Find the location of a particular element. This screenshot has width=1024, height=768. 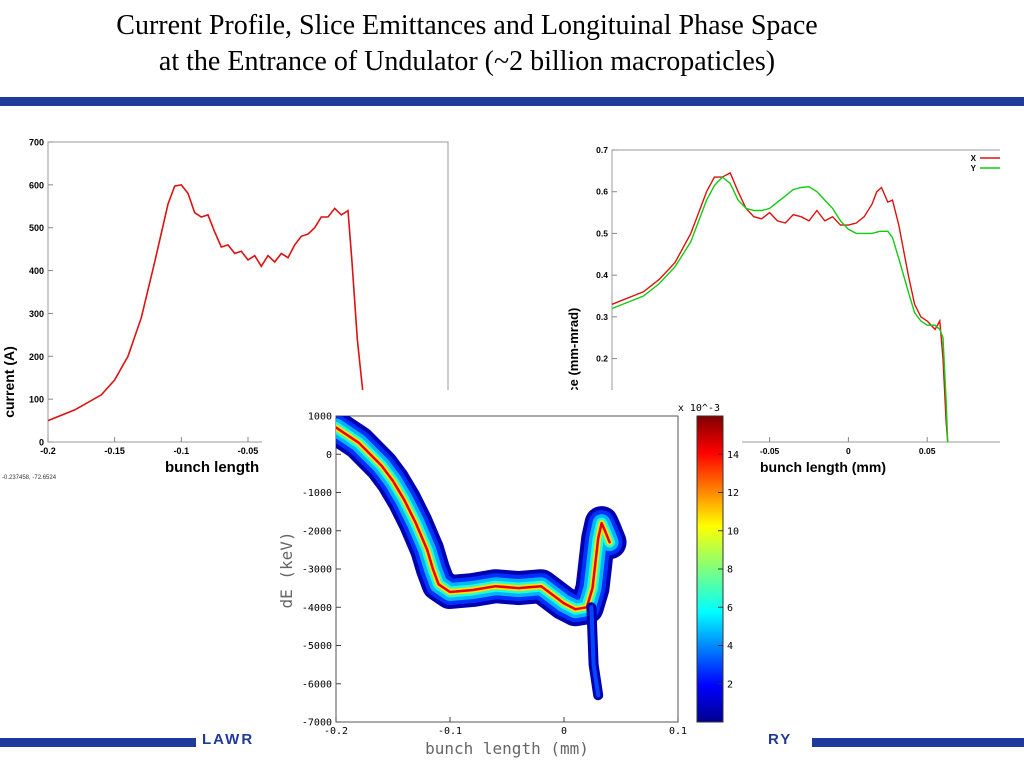

chart1-x-tick-label: -0.2 is located at coordinates (48, 451).